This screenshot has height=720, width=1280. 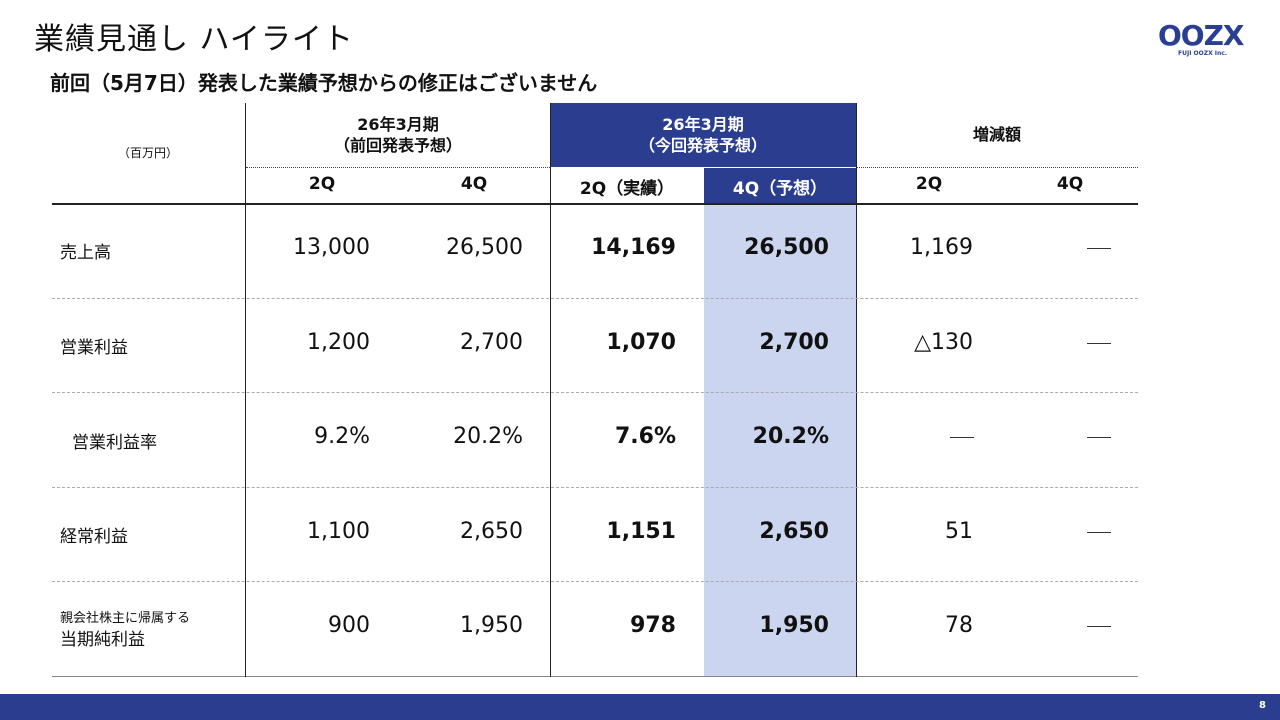 I want to click on cell-sales-curr-4q: 26,500, so click(x=786, y=247).